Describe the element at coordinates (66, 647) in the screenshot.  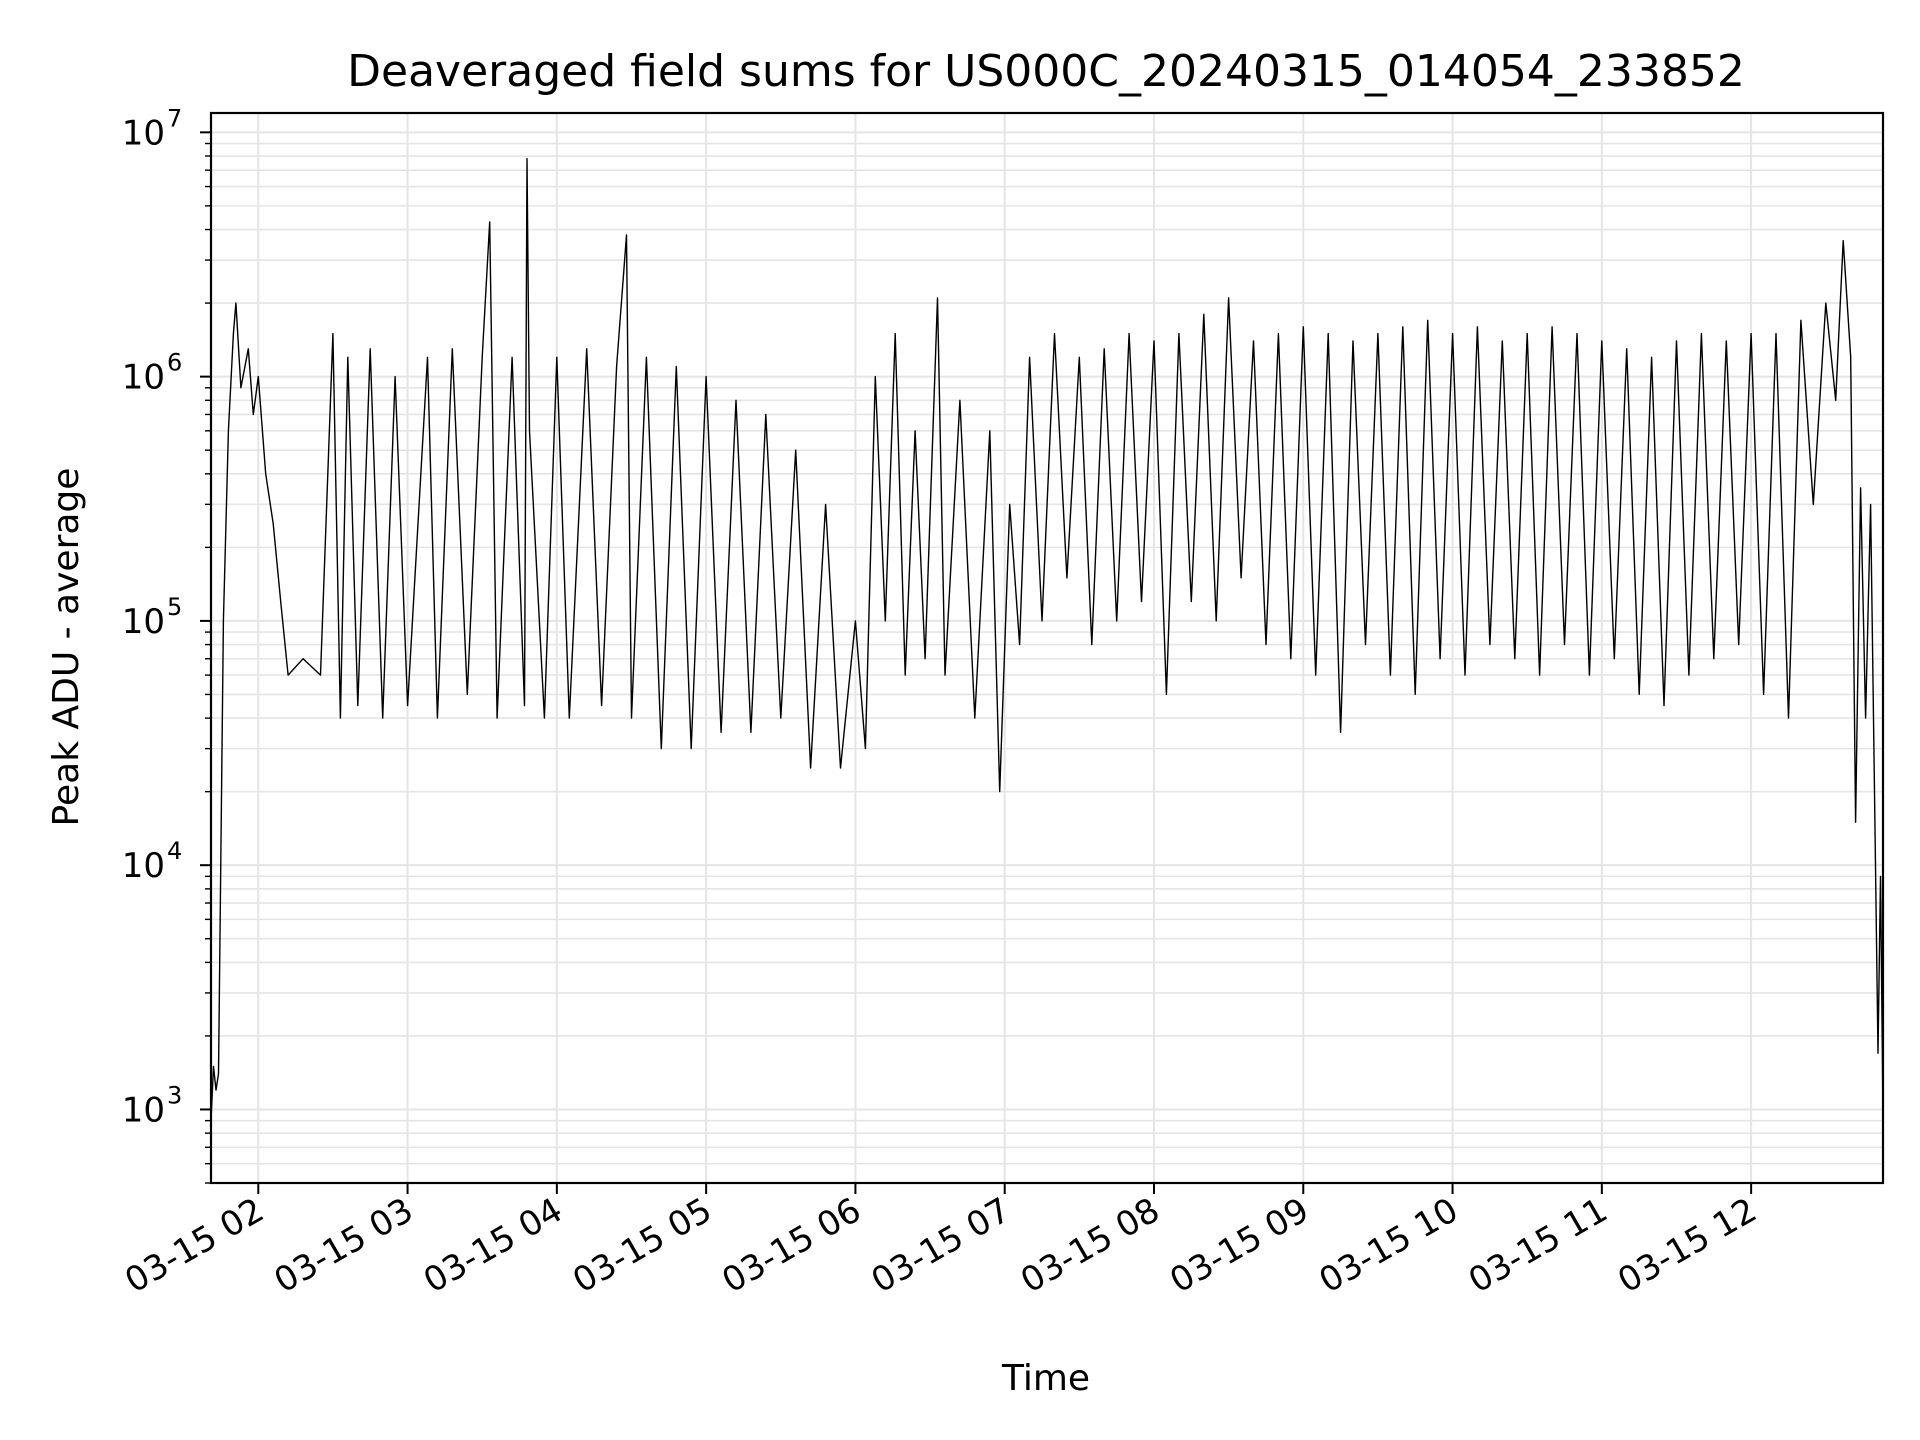
I see `y-axis-title: Peak ADU - average` at that location.